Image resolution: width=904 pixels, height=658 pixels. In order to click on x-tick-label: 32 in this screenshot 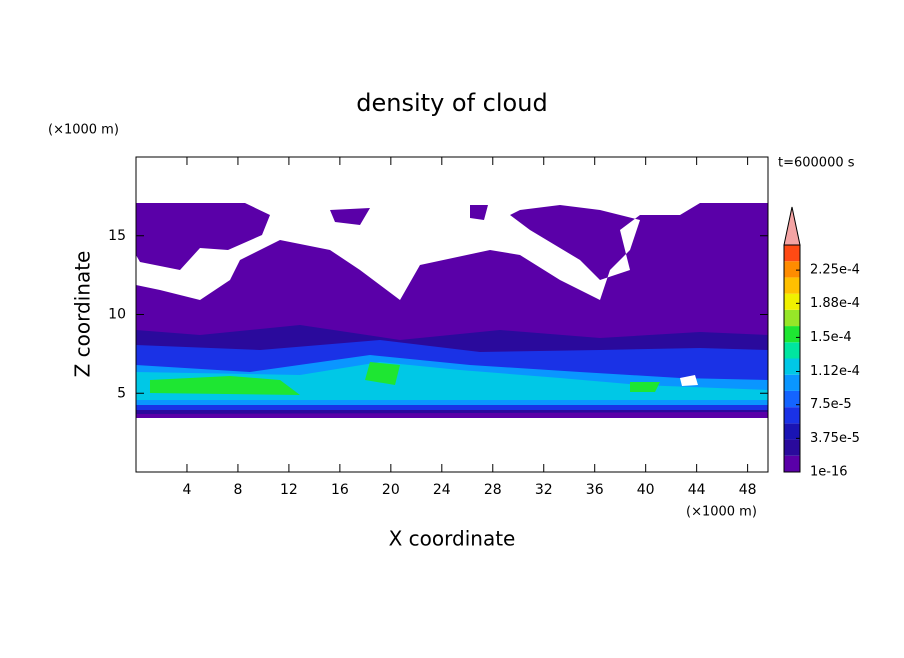, I will do `click(544, 490)`.